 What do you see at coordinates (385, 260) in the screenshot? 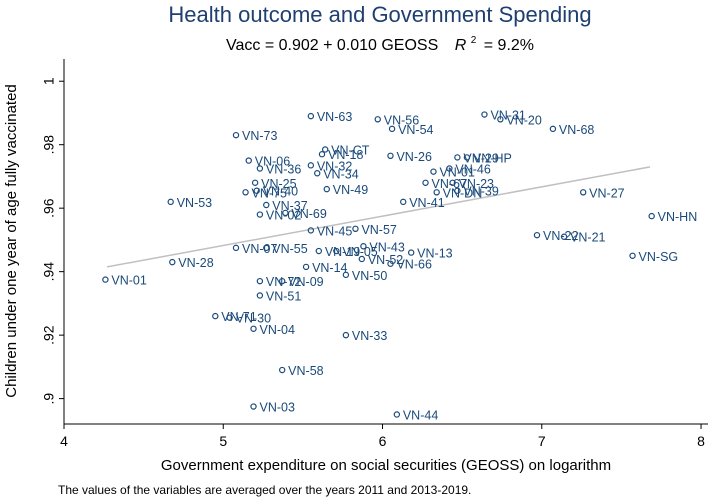
I see `data-point-label: VN-52` at bounding box center [385, 260].